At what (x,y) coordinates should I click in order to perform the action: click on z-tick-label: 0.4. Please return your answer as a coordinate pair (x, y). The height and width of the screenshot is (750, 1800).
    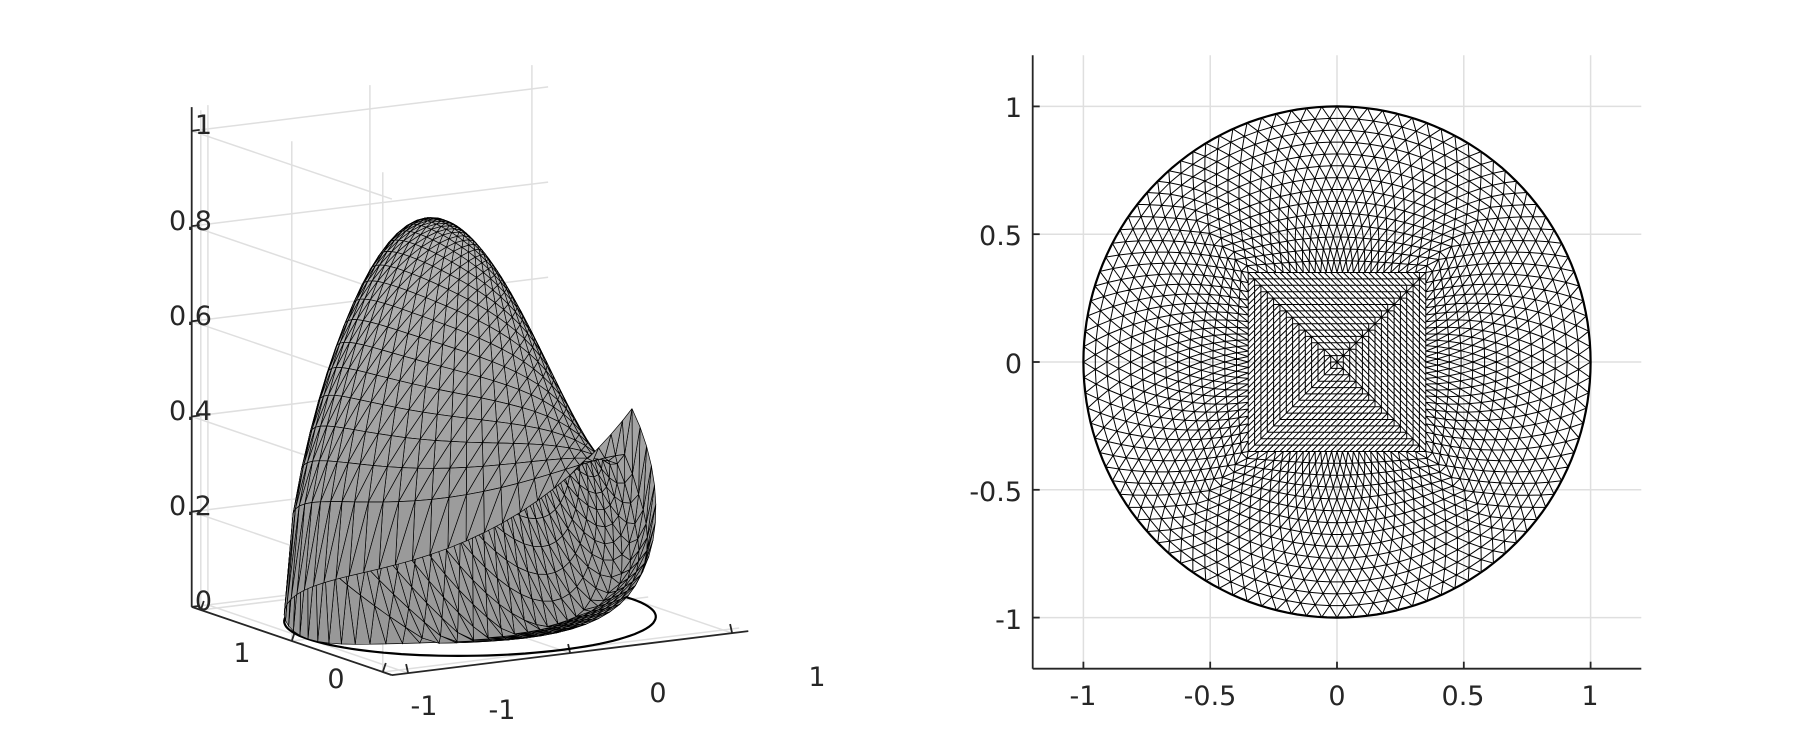
    Looking at the image, I should click on (190, 411).